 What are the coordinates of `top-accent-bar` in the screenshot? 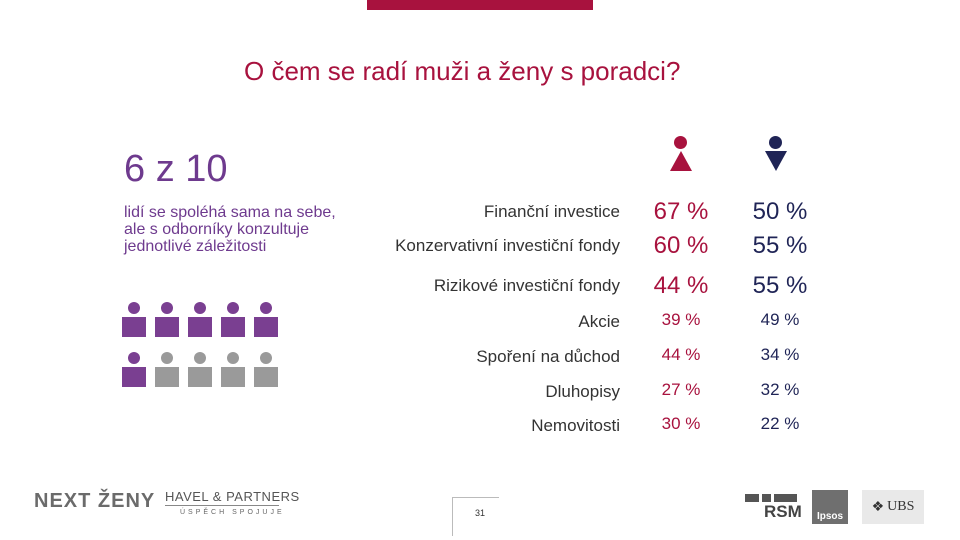 It's located at (480, 5).